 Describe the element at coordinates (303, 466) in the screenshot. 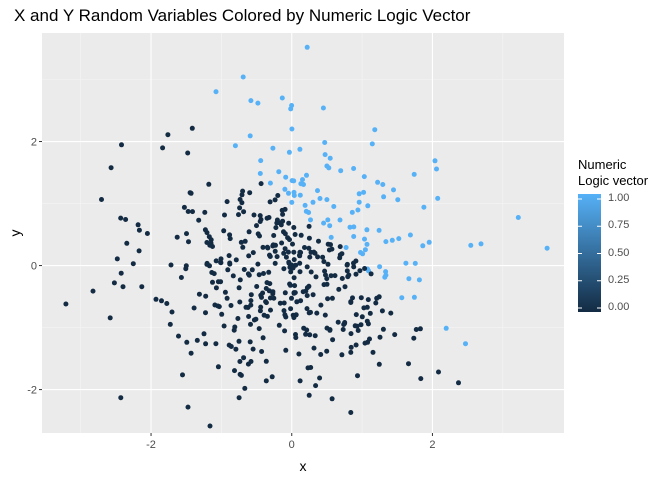

I see `x-axis-label: x` at that location.